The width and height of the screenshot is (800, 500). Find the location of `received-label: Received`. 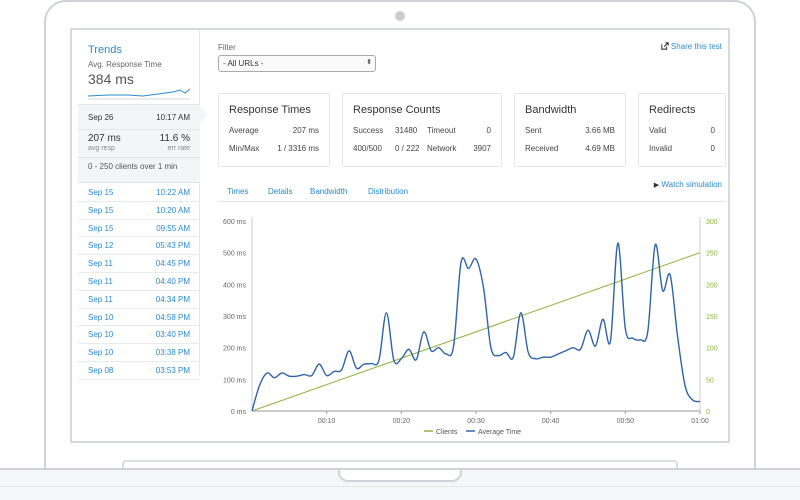

received-label: Received is located at coordinates (542, 148).